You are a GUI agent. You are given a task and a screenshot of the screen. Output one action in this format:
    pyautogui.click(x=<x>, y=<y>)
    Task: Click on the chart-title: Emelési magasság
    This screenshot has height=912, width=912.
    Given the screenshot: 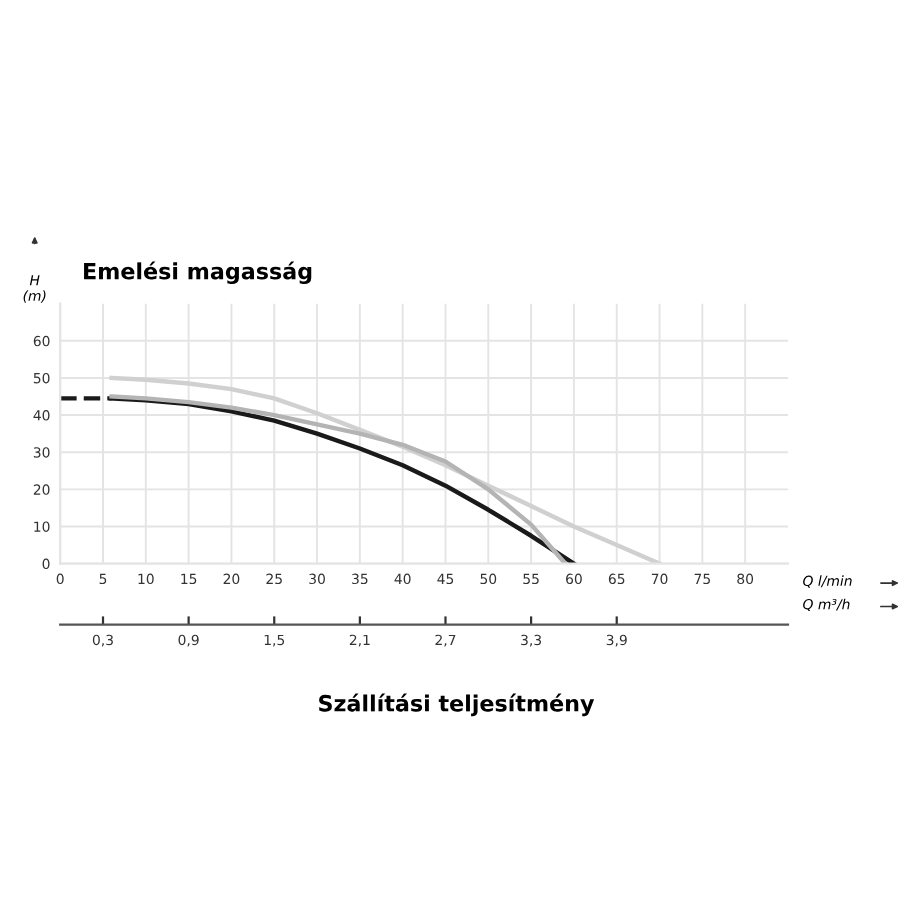 What is the action you would take?
    pyautogui.click(x=198, y=273)
    